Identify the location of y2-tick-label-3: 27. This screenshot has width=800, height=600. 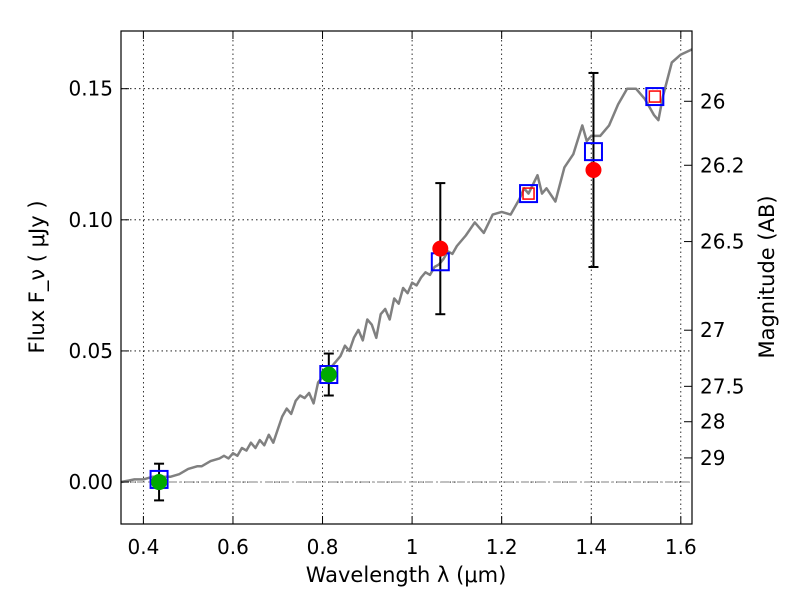
(712, 330).